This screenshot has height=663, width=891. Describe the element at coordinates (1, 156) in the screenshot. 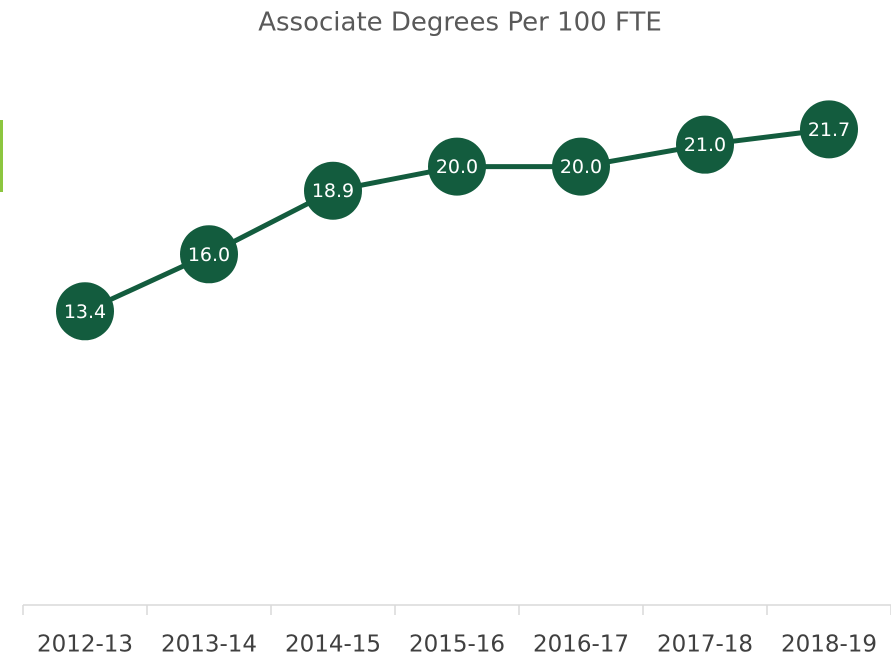

I see `accent-bar` at that location.